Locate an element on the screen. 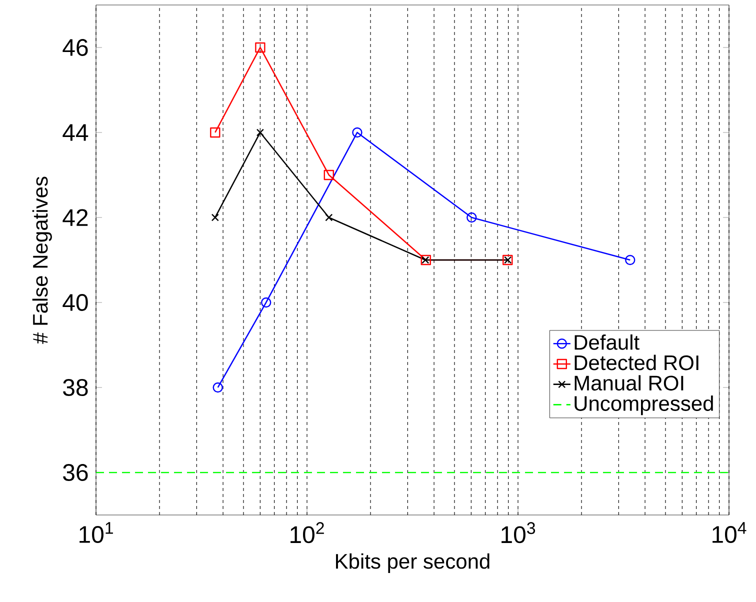  y-tick-label: 44 is located at coordinates (75, 132).